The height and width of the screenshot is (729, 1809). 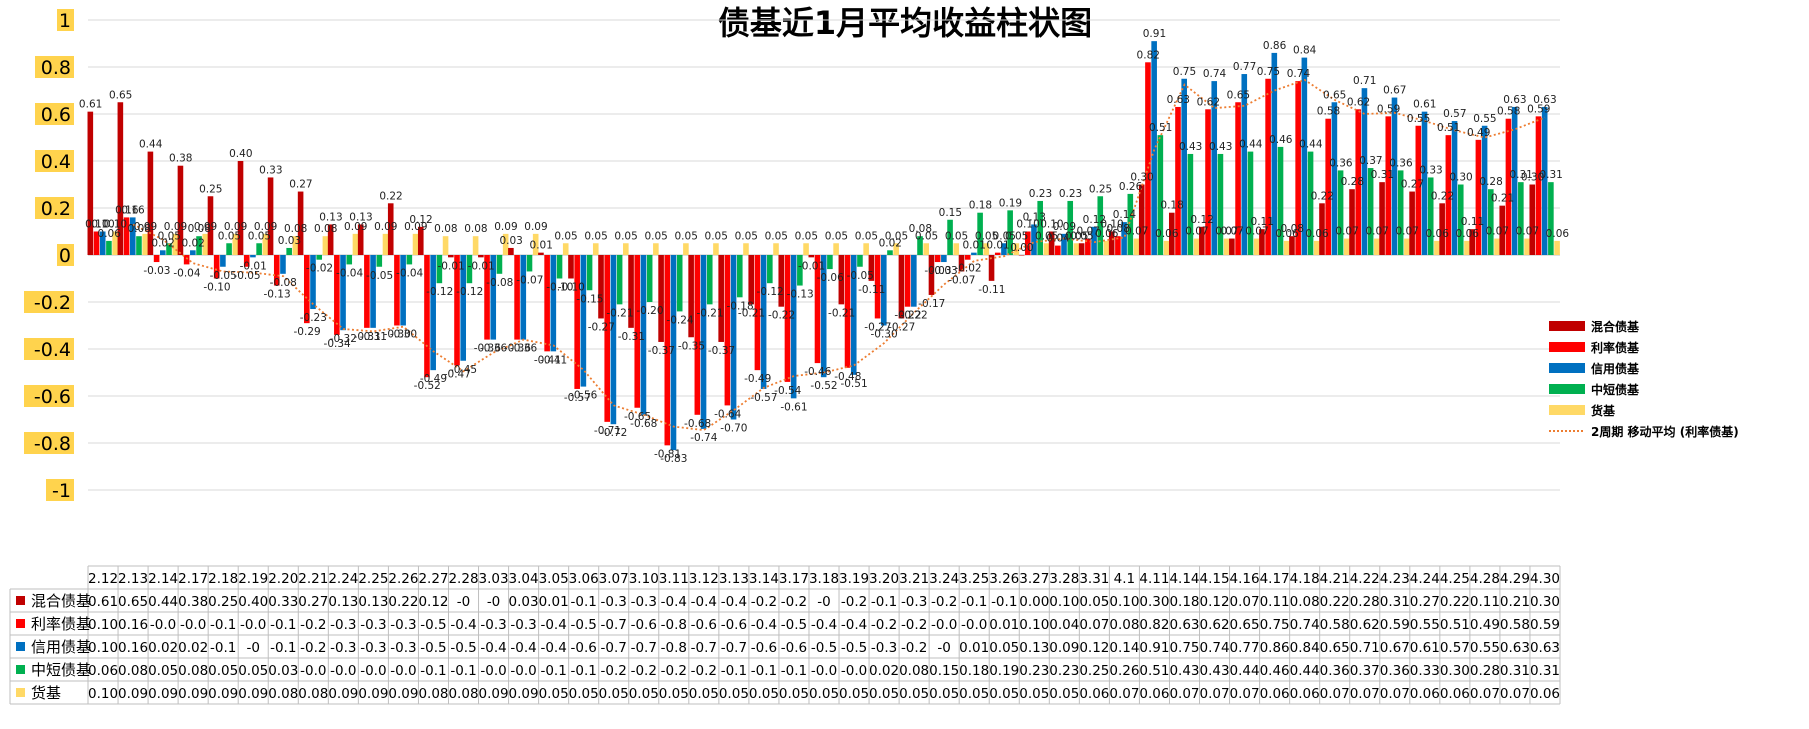 What do you see at coordinates (1178, 100) in the screenshot?
I see `data-label: 0.63` at bounding box center [1178, 100].